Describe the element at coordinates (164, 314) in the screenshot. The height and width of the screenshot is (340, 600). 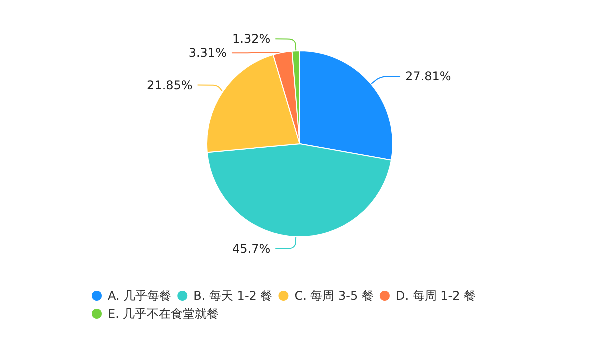
I see `legend-label: E. 几乎不在食堂就餐` at that location.